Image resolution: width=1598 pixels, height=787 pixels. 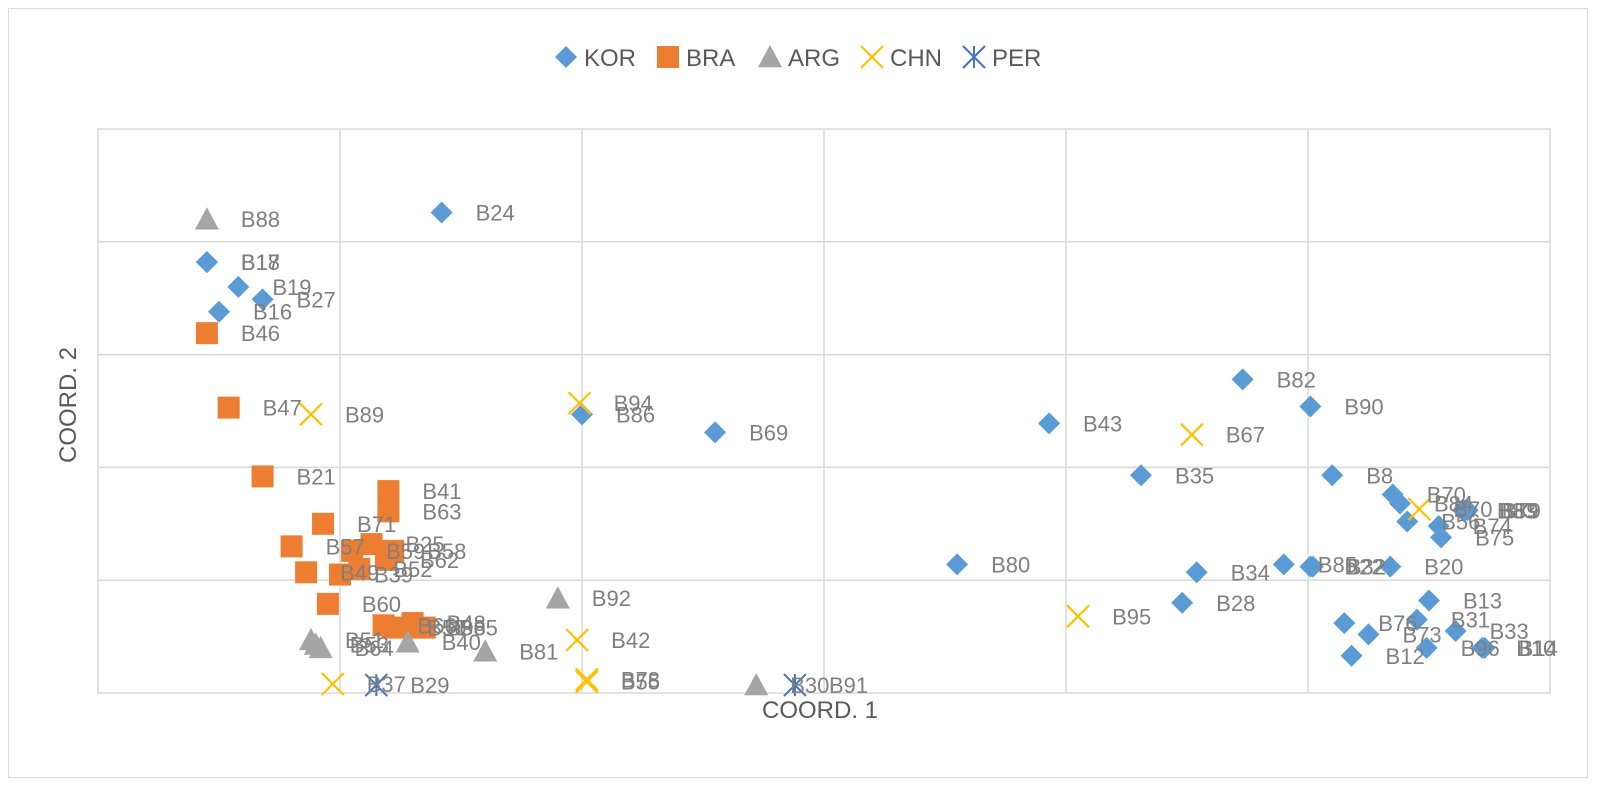 What do you see at coordinates (1351, 655) in the screenshot?
I see `point-kor-b12` at bounding box center [1351, 655].